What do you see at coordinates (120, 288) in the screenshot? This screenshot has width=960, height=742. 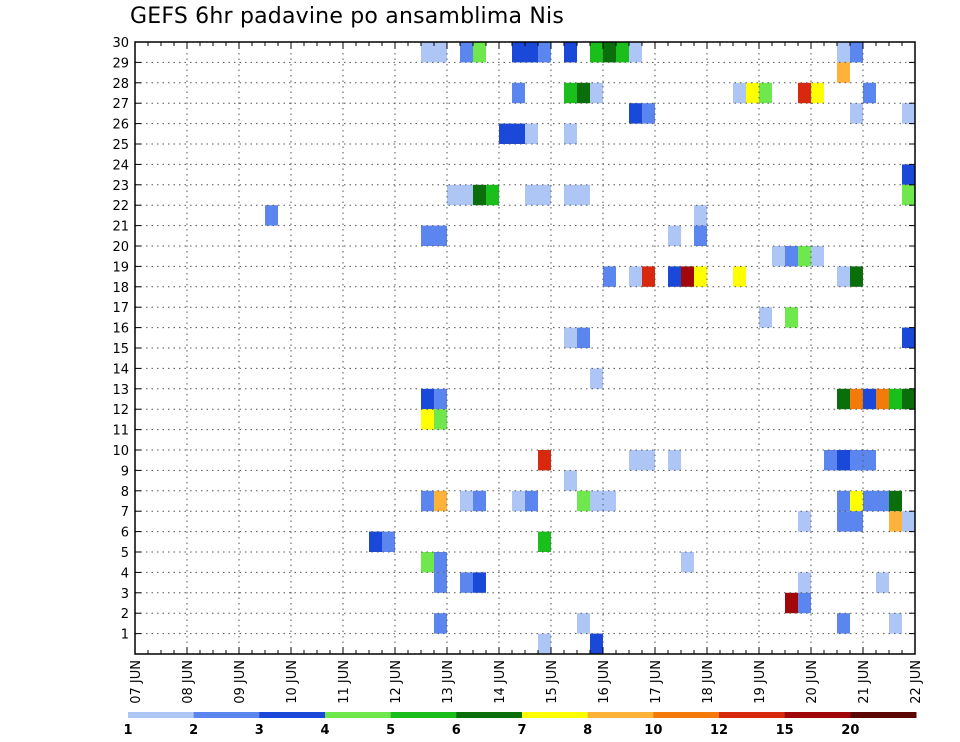 I see `y-tick-label: 18` at bounding box center [120, 288].